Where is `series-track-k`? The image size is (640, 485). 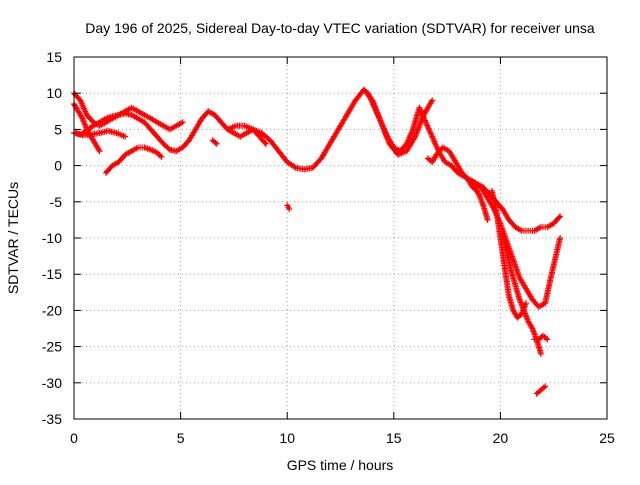 series-track-k is located at coordinates (508, 254).